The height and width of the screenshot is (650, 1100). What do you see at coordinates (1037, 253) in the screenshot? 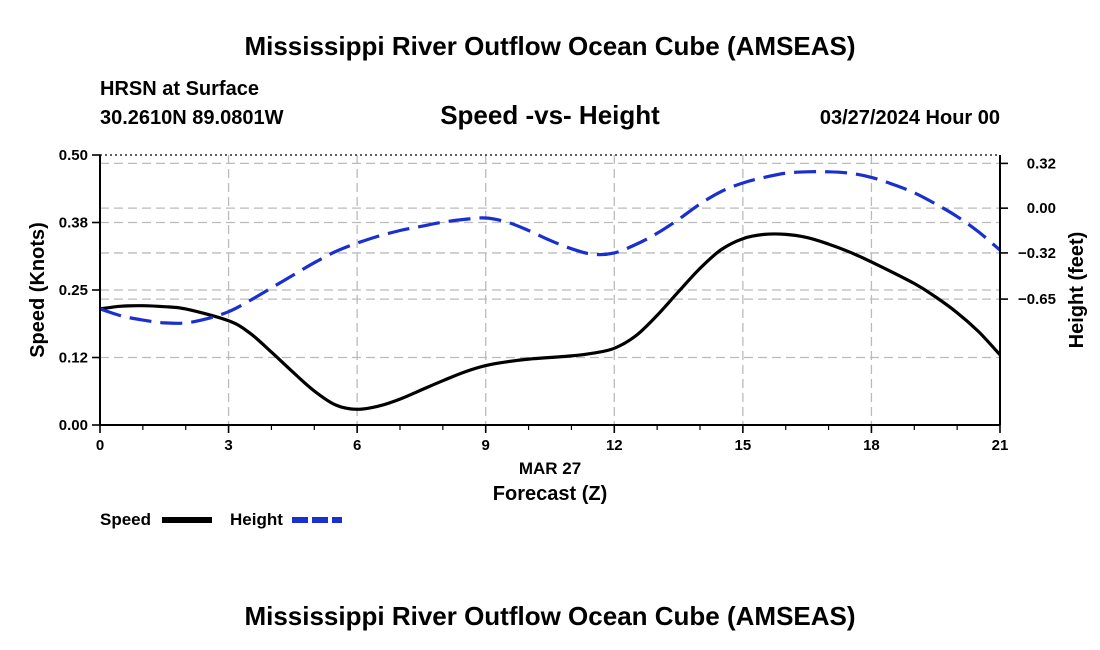
I see `y-right-tick-label: −0.32` at bounding box center [1037, 253].